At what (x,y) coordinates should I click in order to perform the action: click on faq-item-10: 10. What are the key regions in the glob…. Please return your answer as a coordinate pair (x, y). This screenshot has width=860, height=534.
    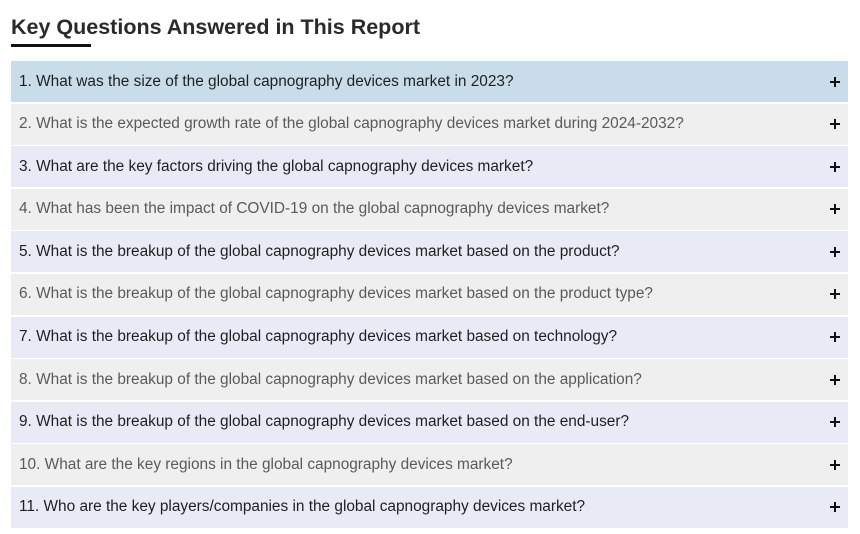
    Looking at the image, I should click on (429, 465).